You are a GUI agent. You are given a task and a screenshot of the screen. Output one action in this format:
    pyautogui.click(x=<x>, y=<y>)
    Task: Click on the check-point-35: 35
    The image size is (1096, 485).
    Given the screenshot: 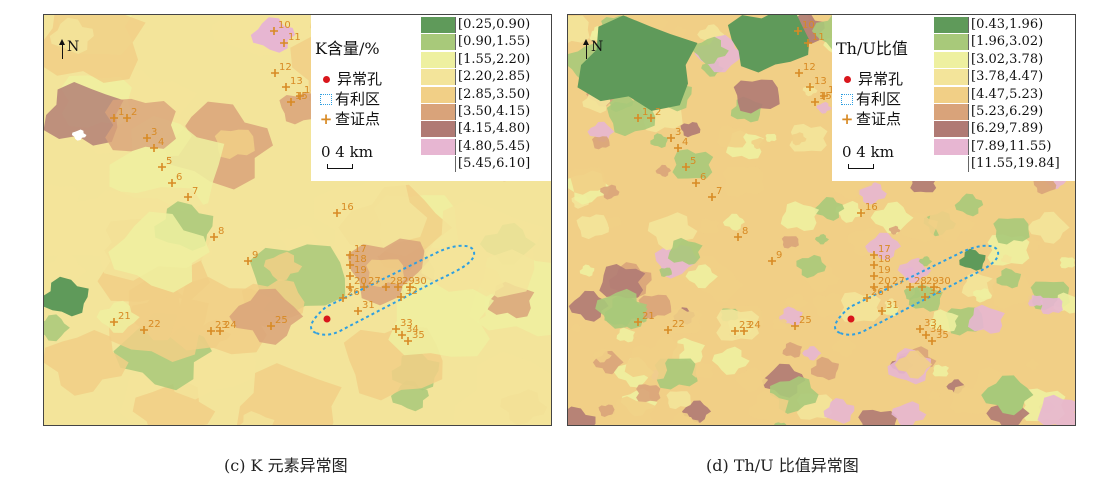 What is the action you would take?
    pyautogui.click(x=414, y=337)
    